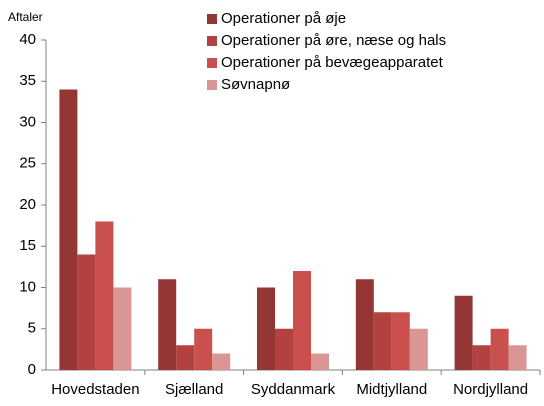  What do you see at coordinates (332, 62) in the screenshot?
I see `legend-label: Operationer på bevægeapparatet` at bounding box center [332, 62].